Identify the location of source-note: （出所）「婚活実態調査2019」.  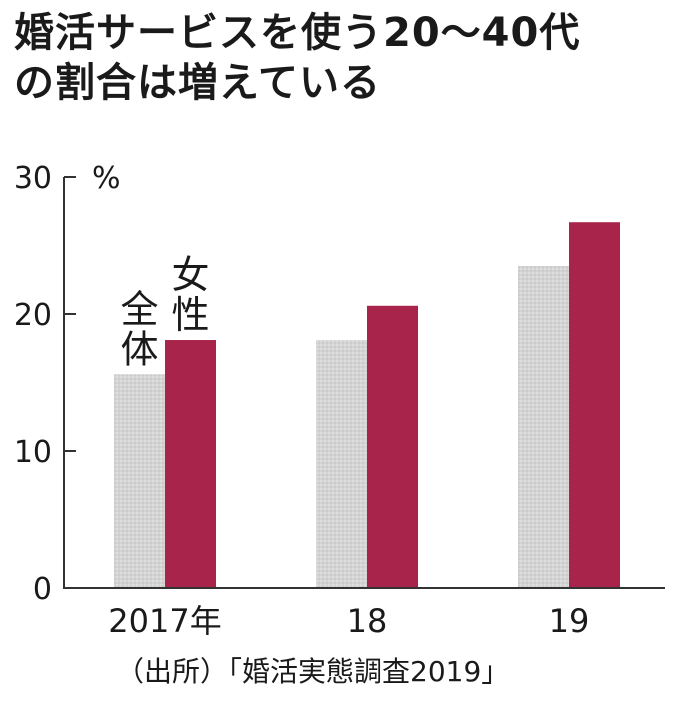
(313, 671).